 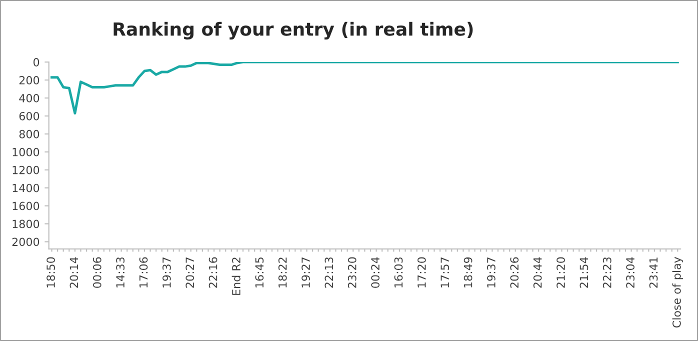 What do you see at coordinates (537, 272) in the screenshot?
I see `x-tick-label: 20:44` at bounding box center [537, 272].